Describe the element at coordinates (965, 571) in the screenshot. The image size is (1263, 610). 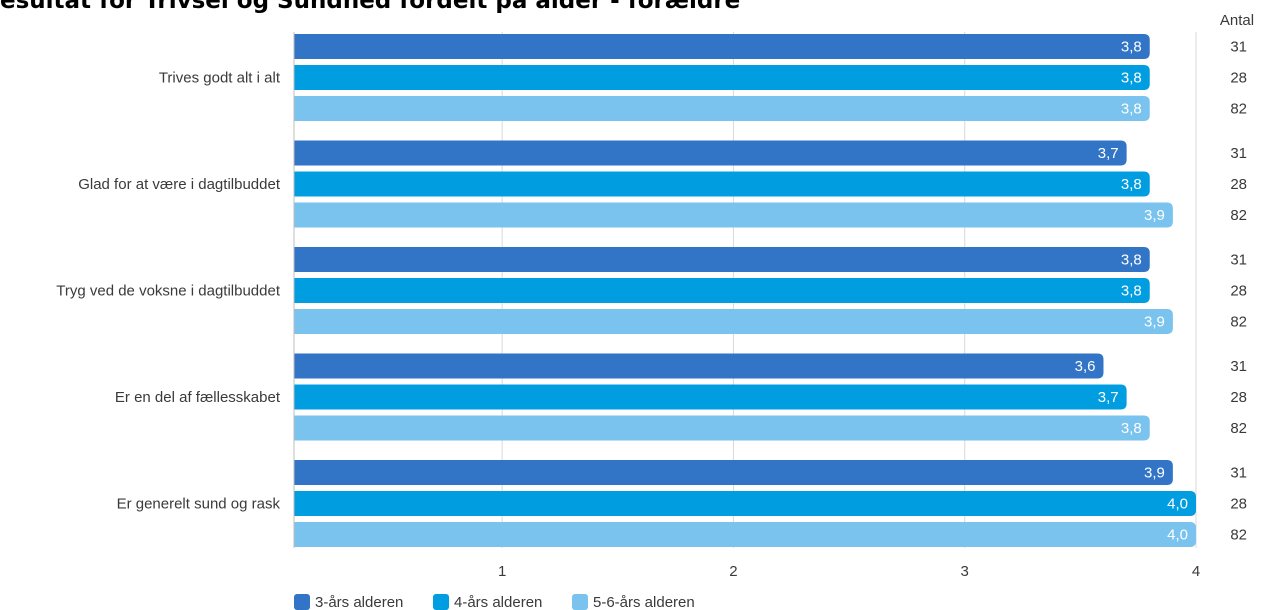
I see `x-tick-label: 3` at that location.